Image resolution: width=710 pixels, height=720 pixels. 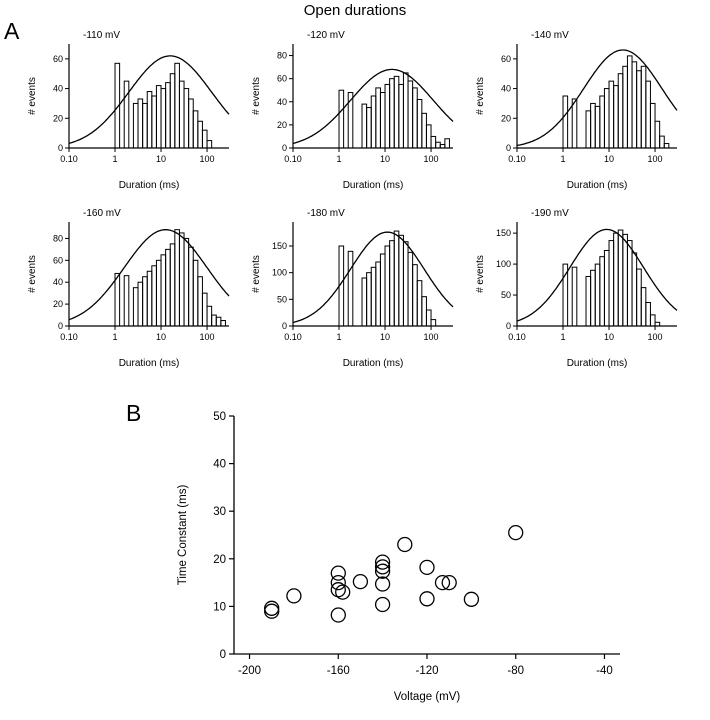 What do you see at coordinates (517, 159) in the screenshot?
I see `x-tick-label: 0.10` at bounding box center [517, 159].